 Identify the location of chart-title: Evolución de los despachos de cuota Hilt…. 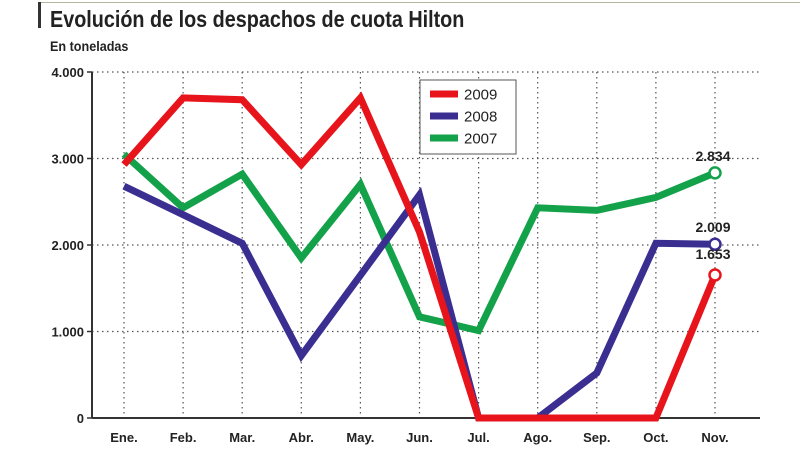
(257, 19).